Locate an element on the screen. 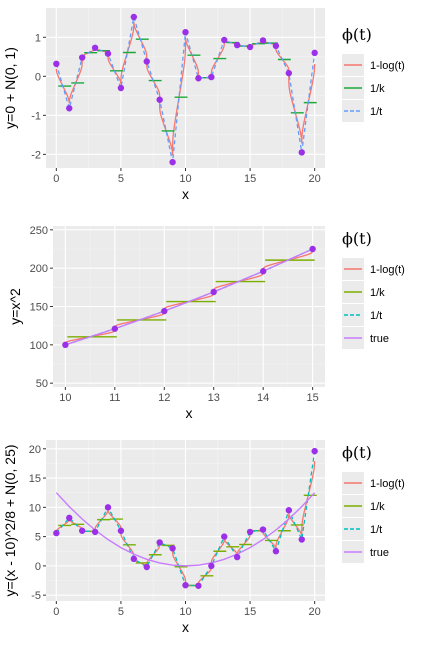  y-tick-label: 20 is located at coordinates (35, 450).